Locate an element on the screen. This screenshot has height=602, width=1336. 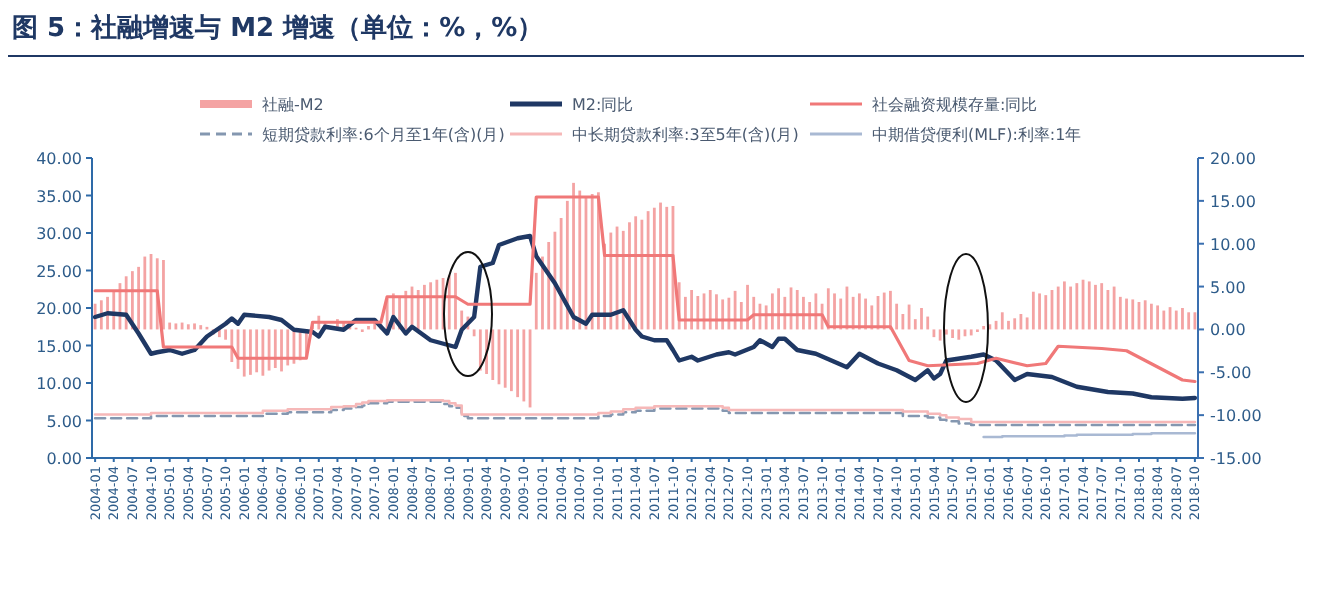
y2-tick-label: 15.00 is located at coordinates (1233, 201).